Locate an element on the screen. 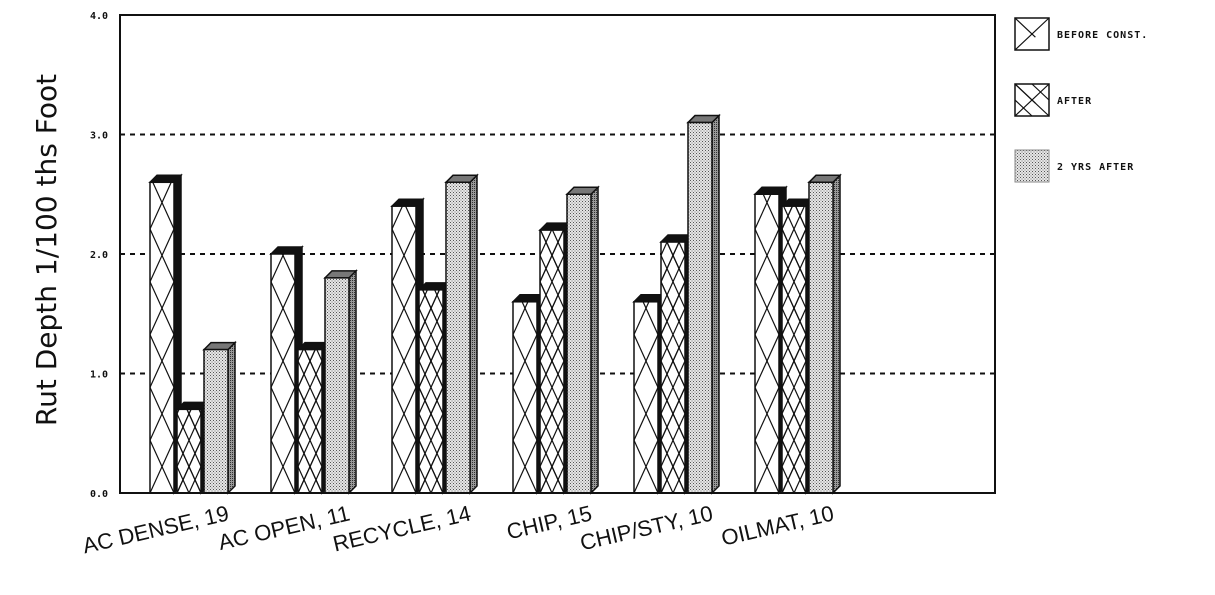  x-category-label: AC DENSE, 19 is located at coordinates (155, 530).